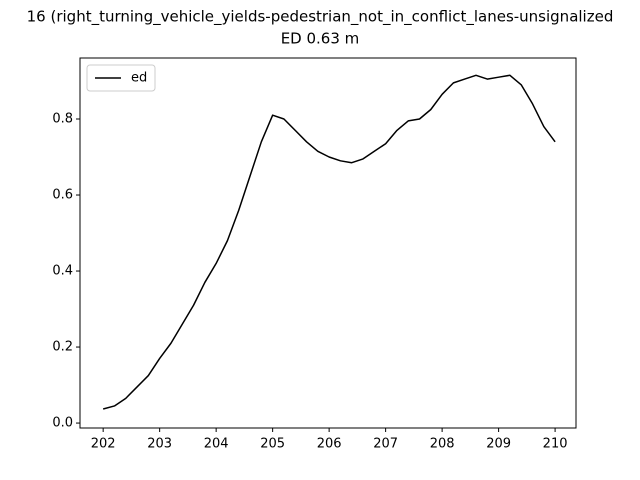 The width and height of the screenshot is (640, 480). What do you see at coordinates (329, 444) in the screenshot?
I see `x-tick-label: 206` at bounding box center [329, 444].